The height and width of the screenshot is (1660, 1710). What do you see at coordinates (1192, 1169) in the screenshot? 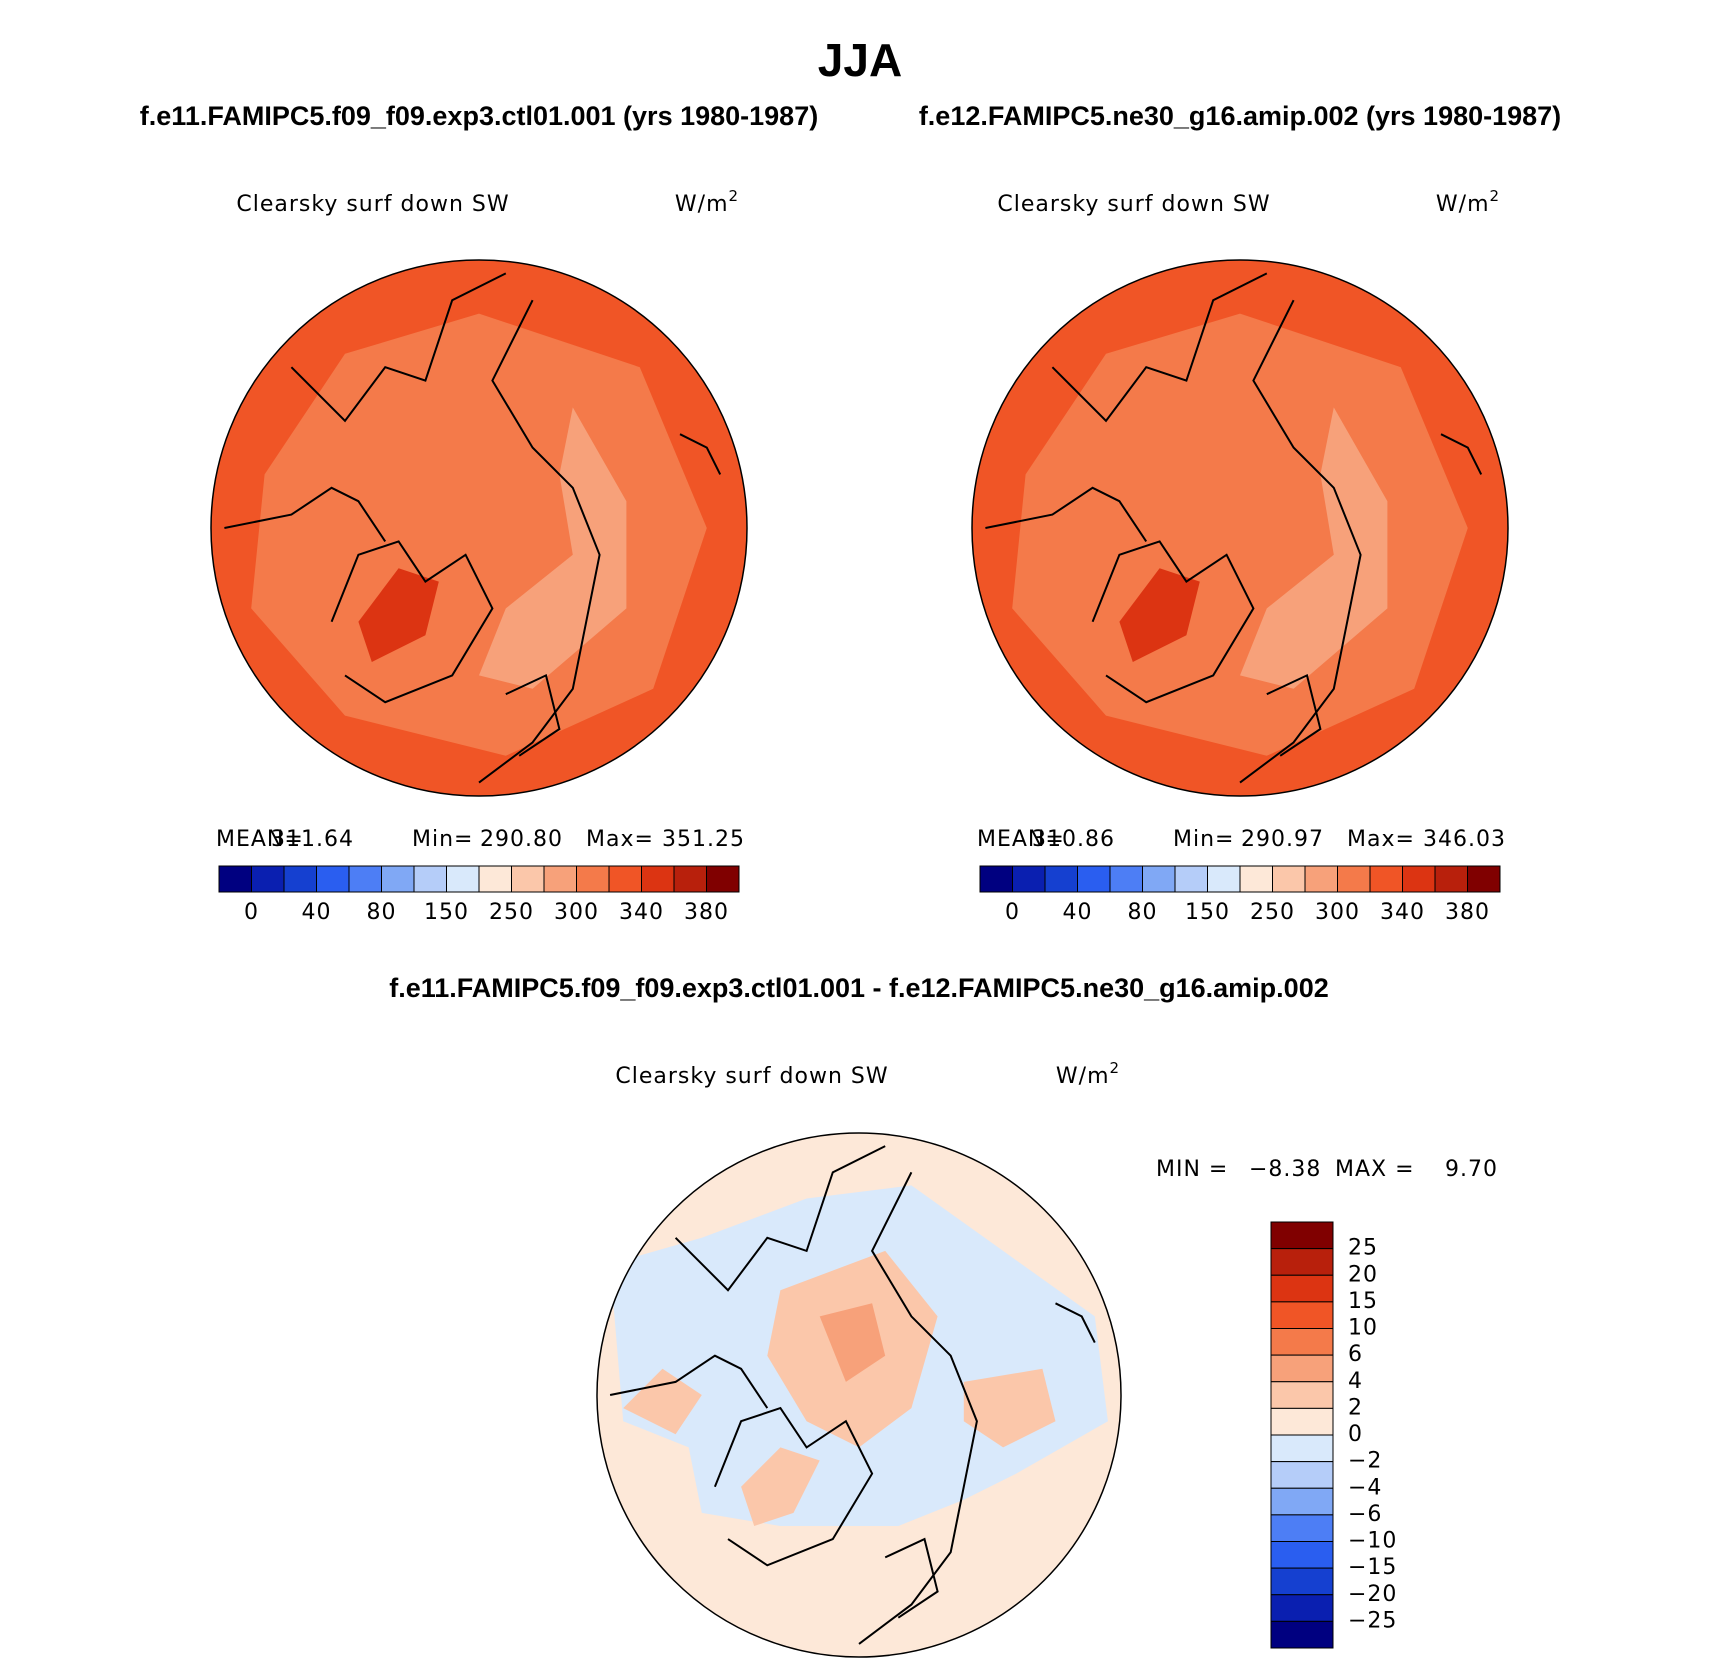
I see `min-label: MIN =` at bounding box center [1192, 1169].